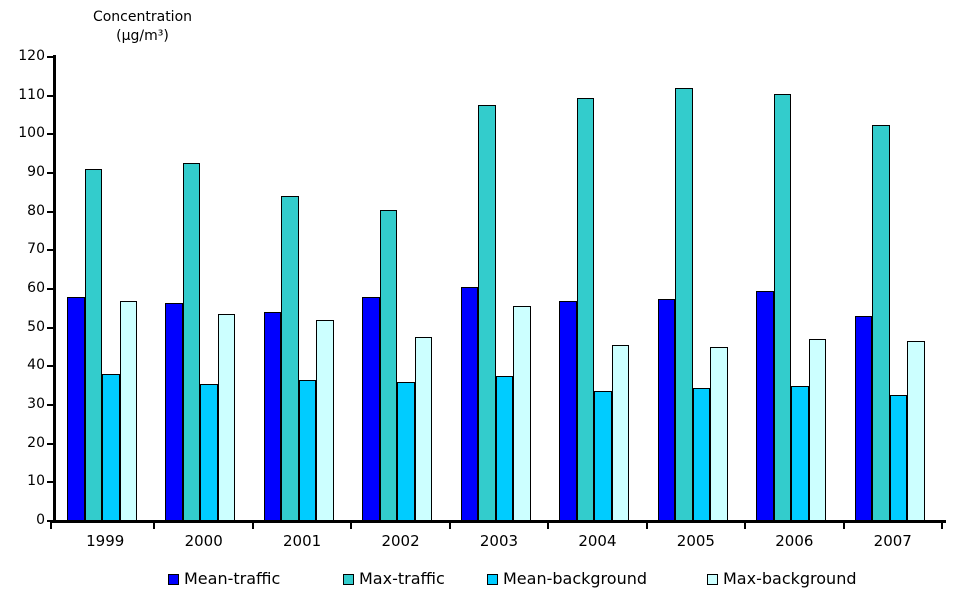  I want to click on y-tick-label-80: 80, so click(36, 210).